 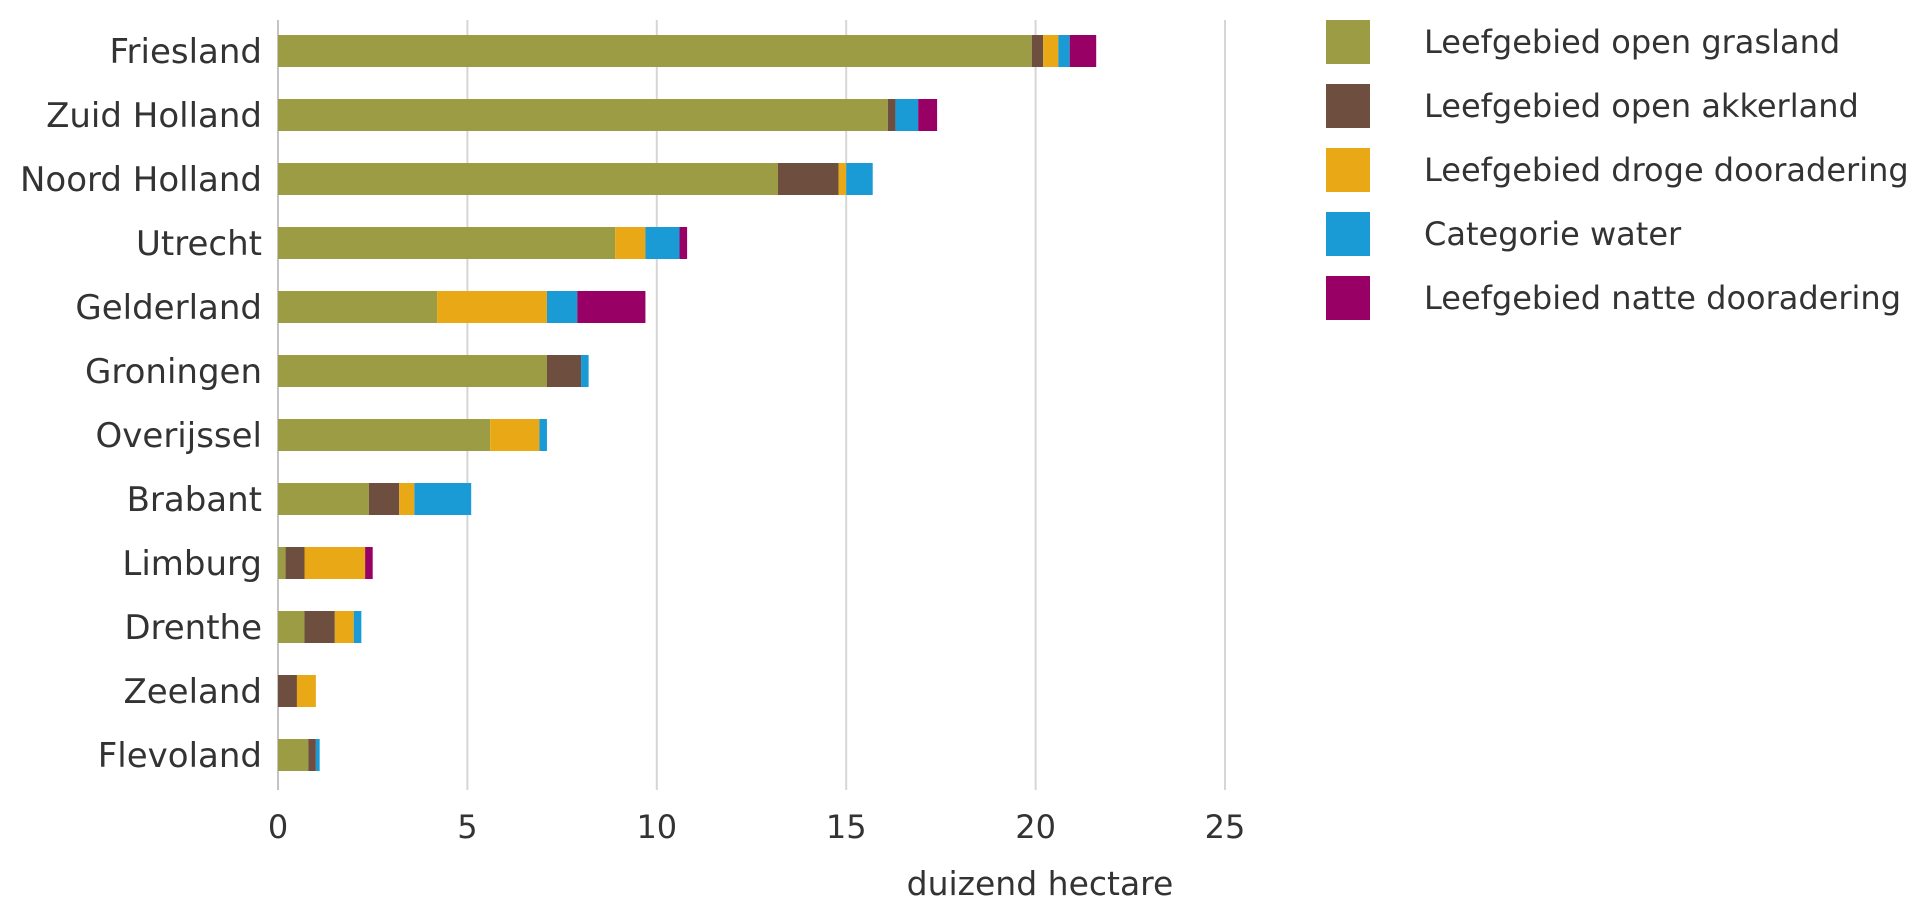 What do you see at coordinates (179, 436) in the screenshot?
I see `category-label-6: Overijssel` at bounding box center [179, 436].